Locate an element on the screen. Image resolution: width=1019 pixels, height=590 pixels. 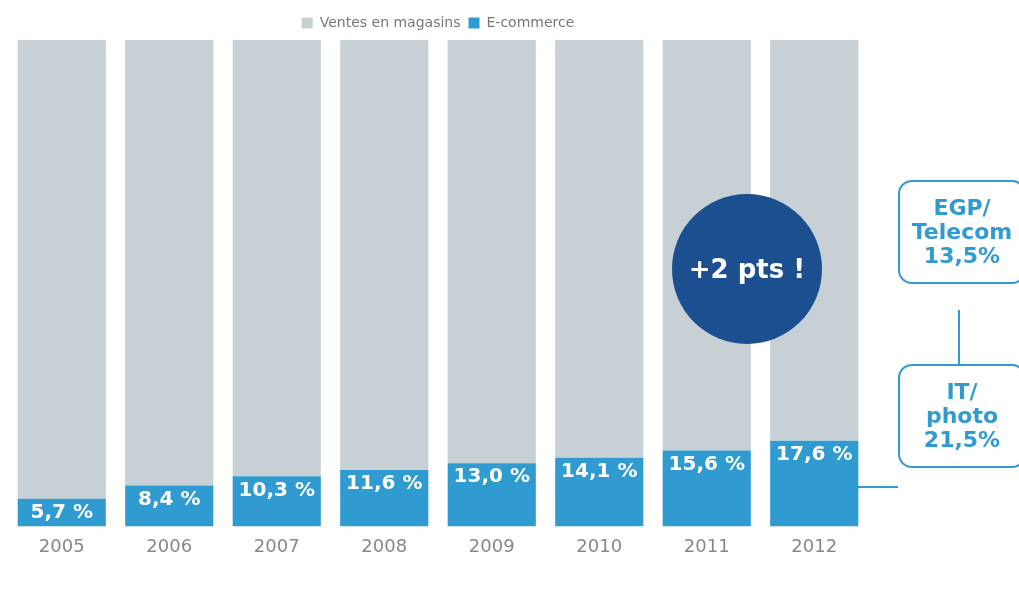
x-tick-label: 2006 is located at coordinates (169, 545).